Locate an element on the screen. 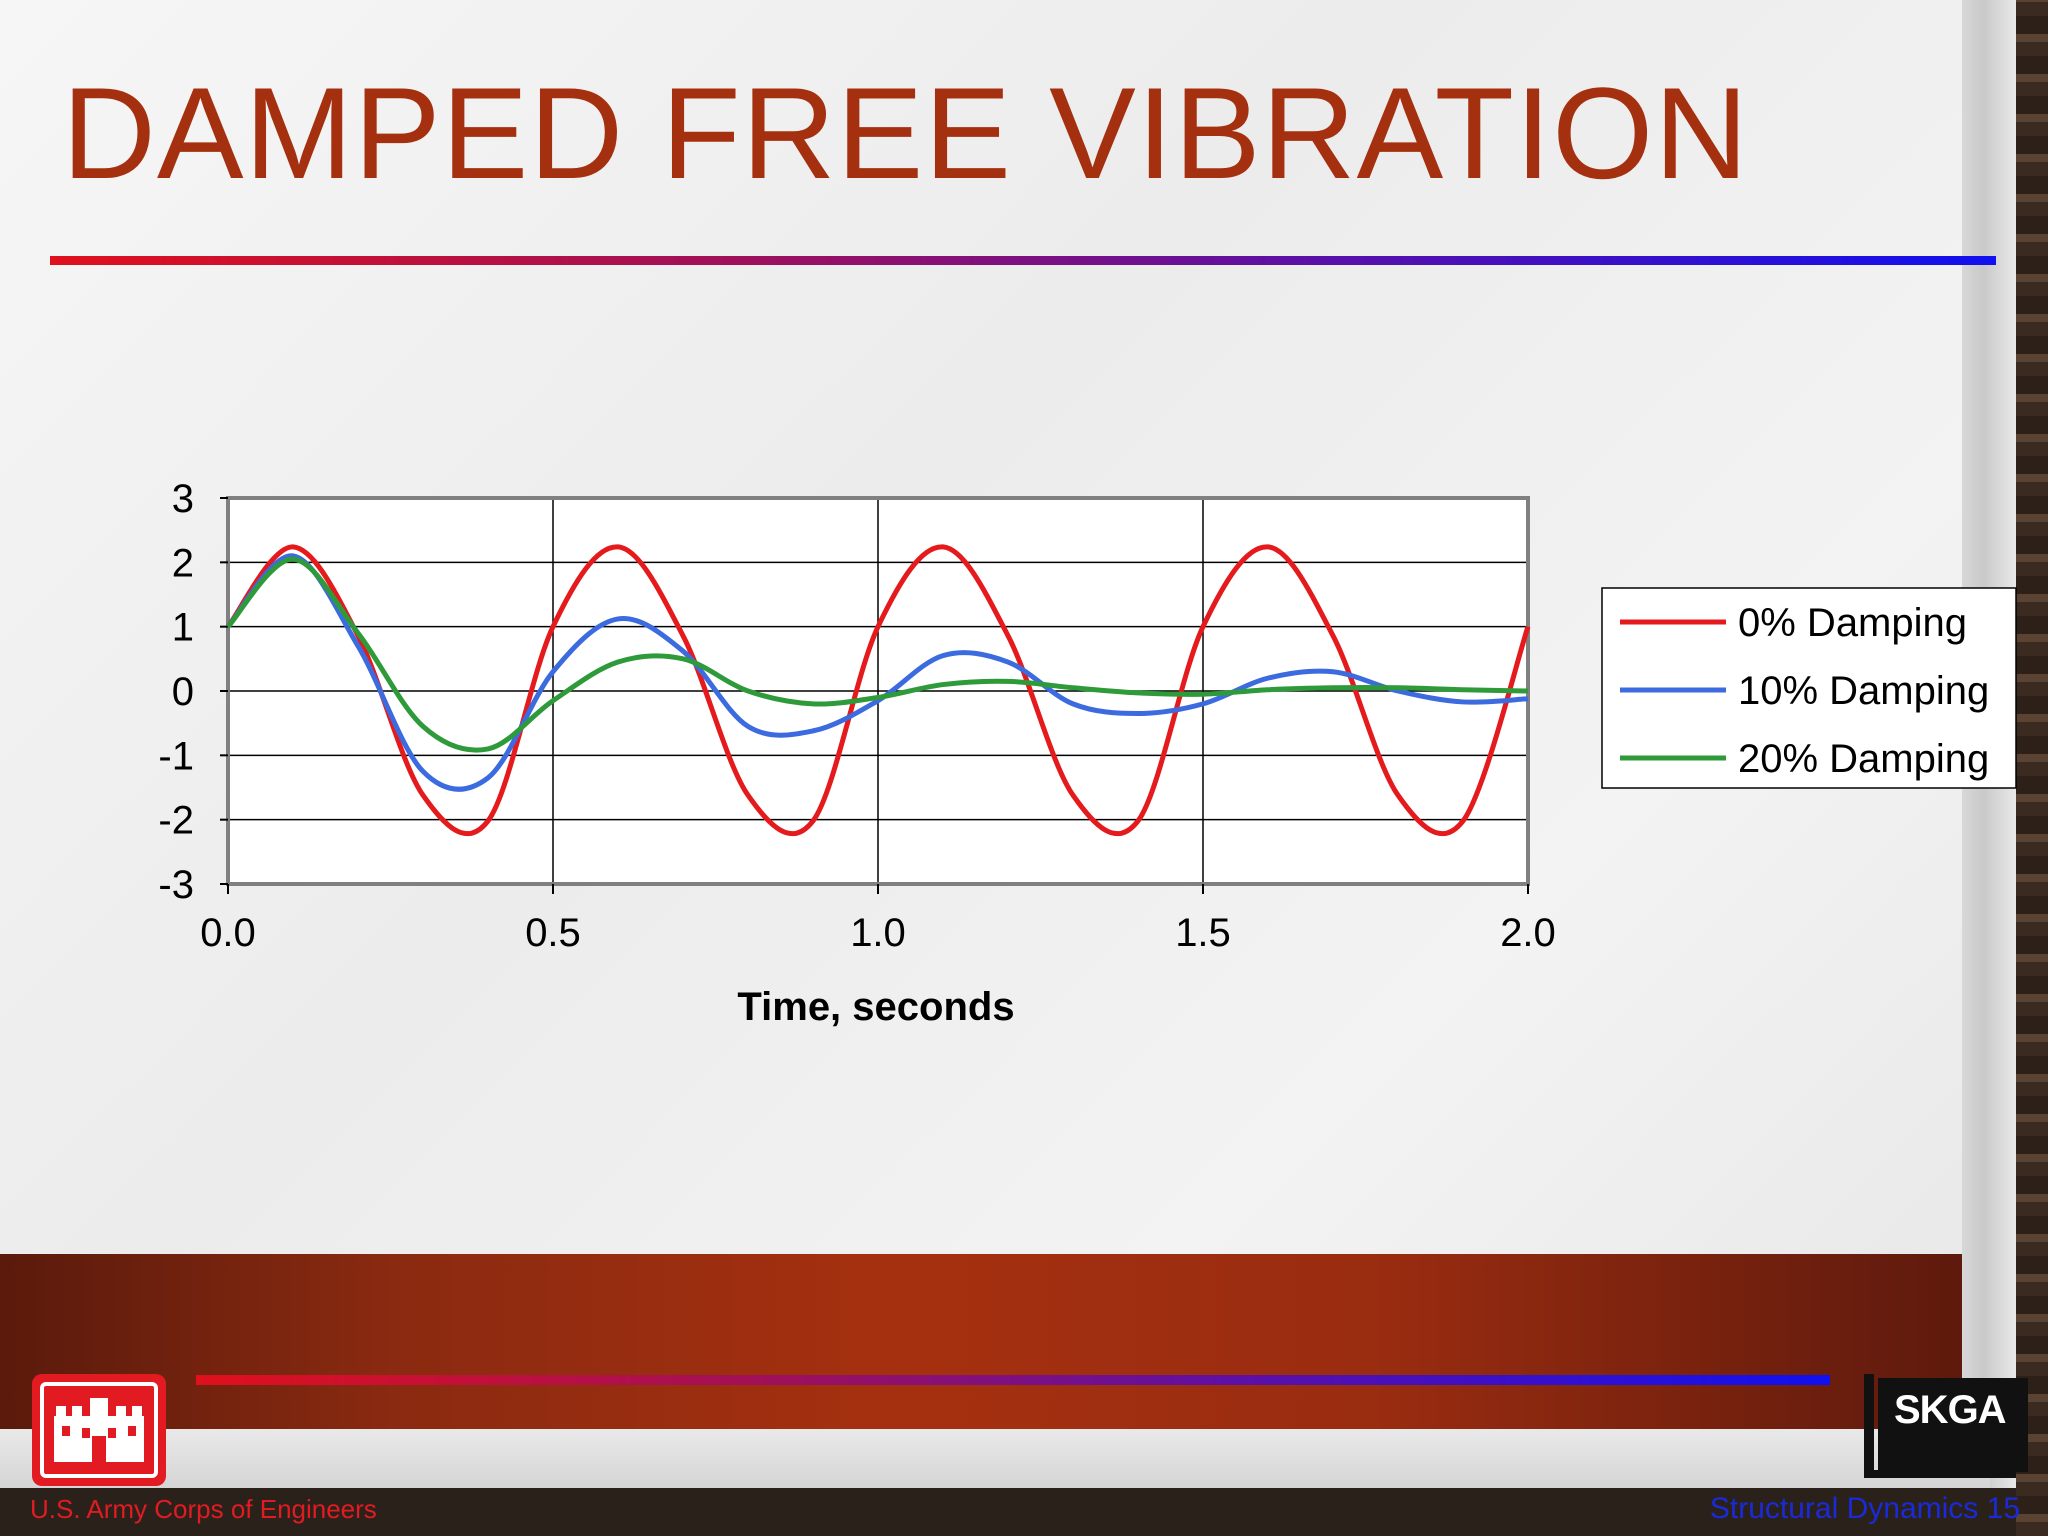  x-tick-label: 0.0 is located at coordinates (228, 933).